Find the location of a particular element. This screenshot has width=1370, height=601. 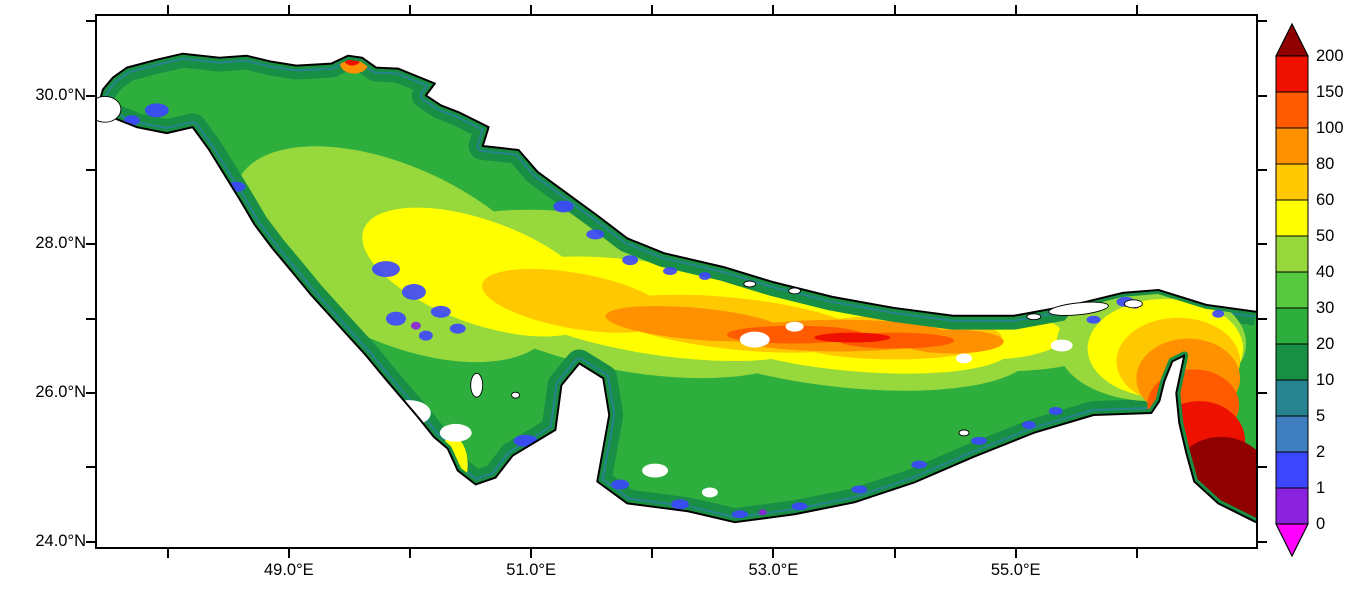

x-axis-tick-label: 49.0°E is located at coordinates (288, 570).